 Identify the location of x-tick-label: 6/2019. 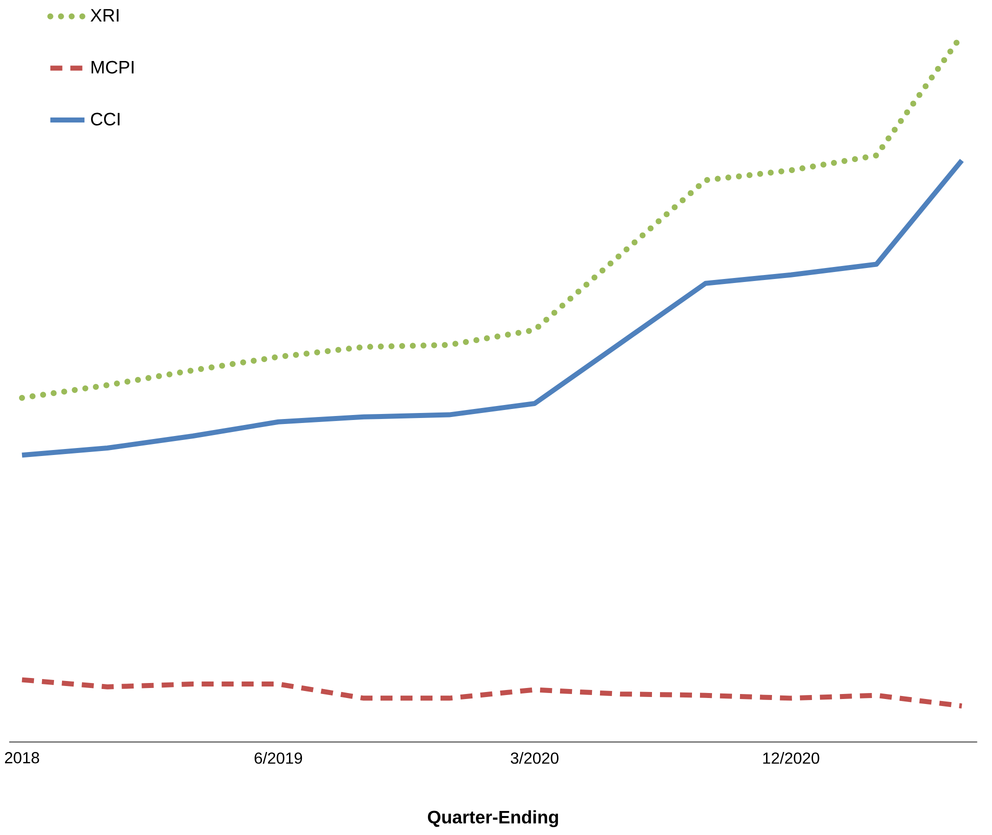
(278, 758).